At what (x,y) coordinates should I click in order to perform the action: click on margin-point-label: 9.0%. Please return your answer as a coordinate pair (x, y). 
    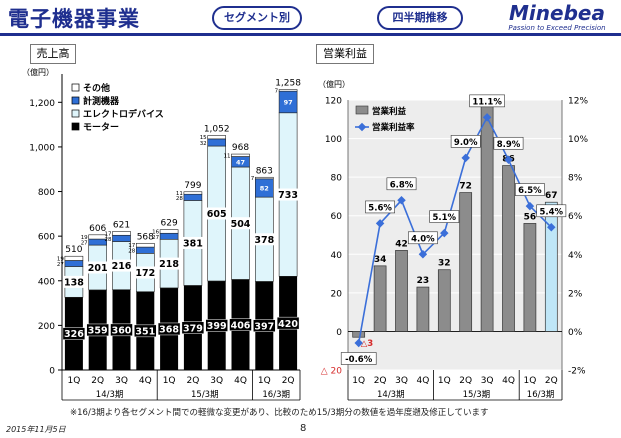
    Looking at the image, I should click on (466, 143).